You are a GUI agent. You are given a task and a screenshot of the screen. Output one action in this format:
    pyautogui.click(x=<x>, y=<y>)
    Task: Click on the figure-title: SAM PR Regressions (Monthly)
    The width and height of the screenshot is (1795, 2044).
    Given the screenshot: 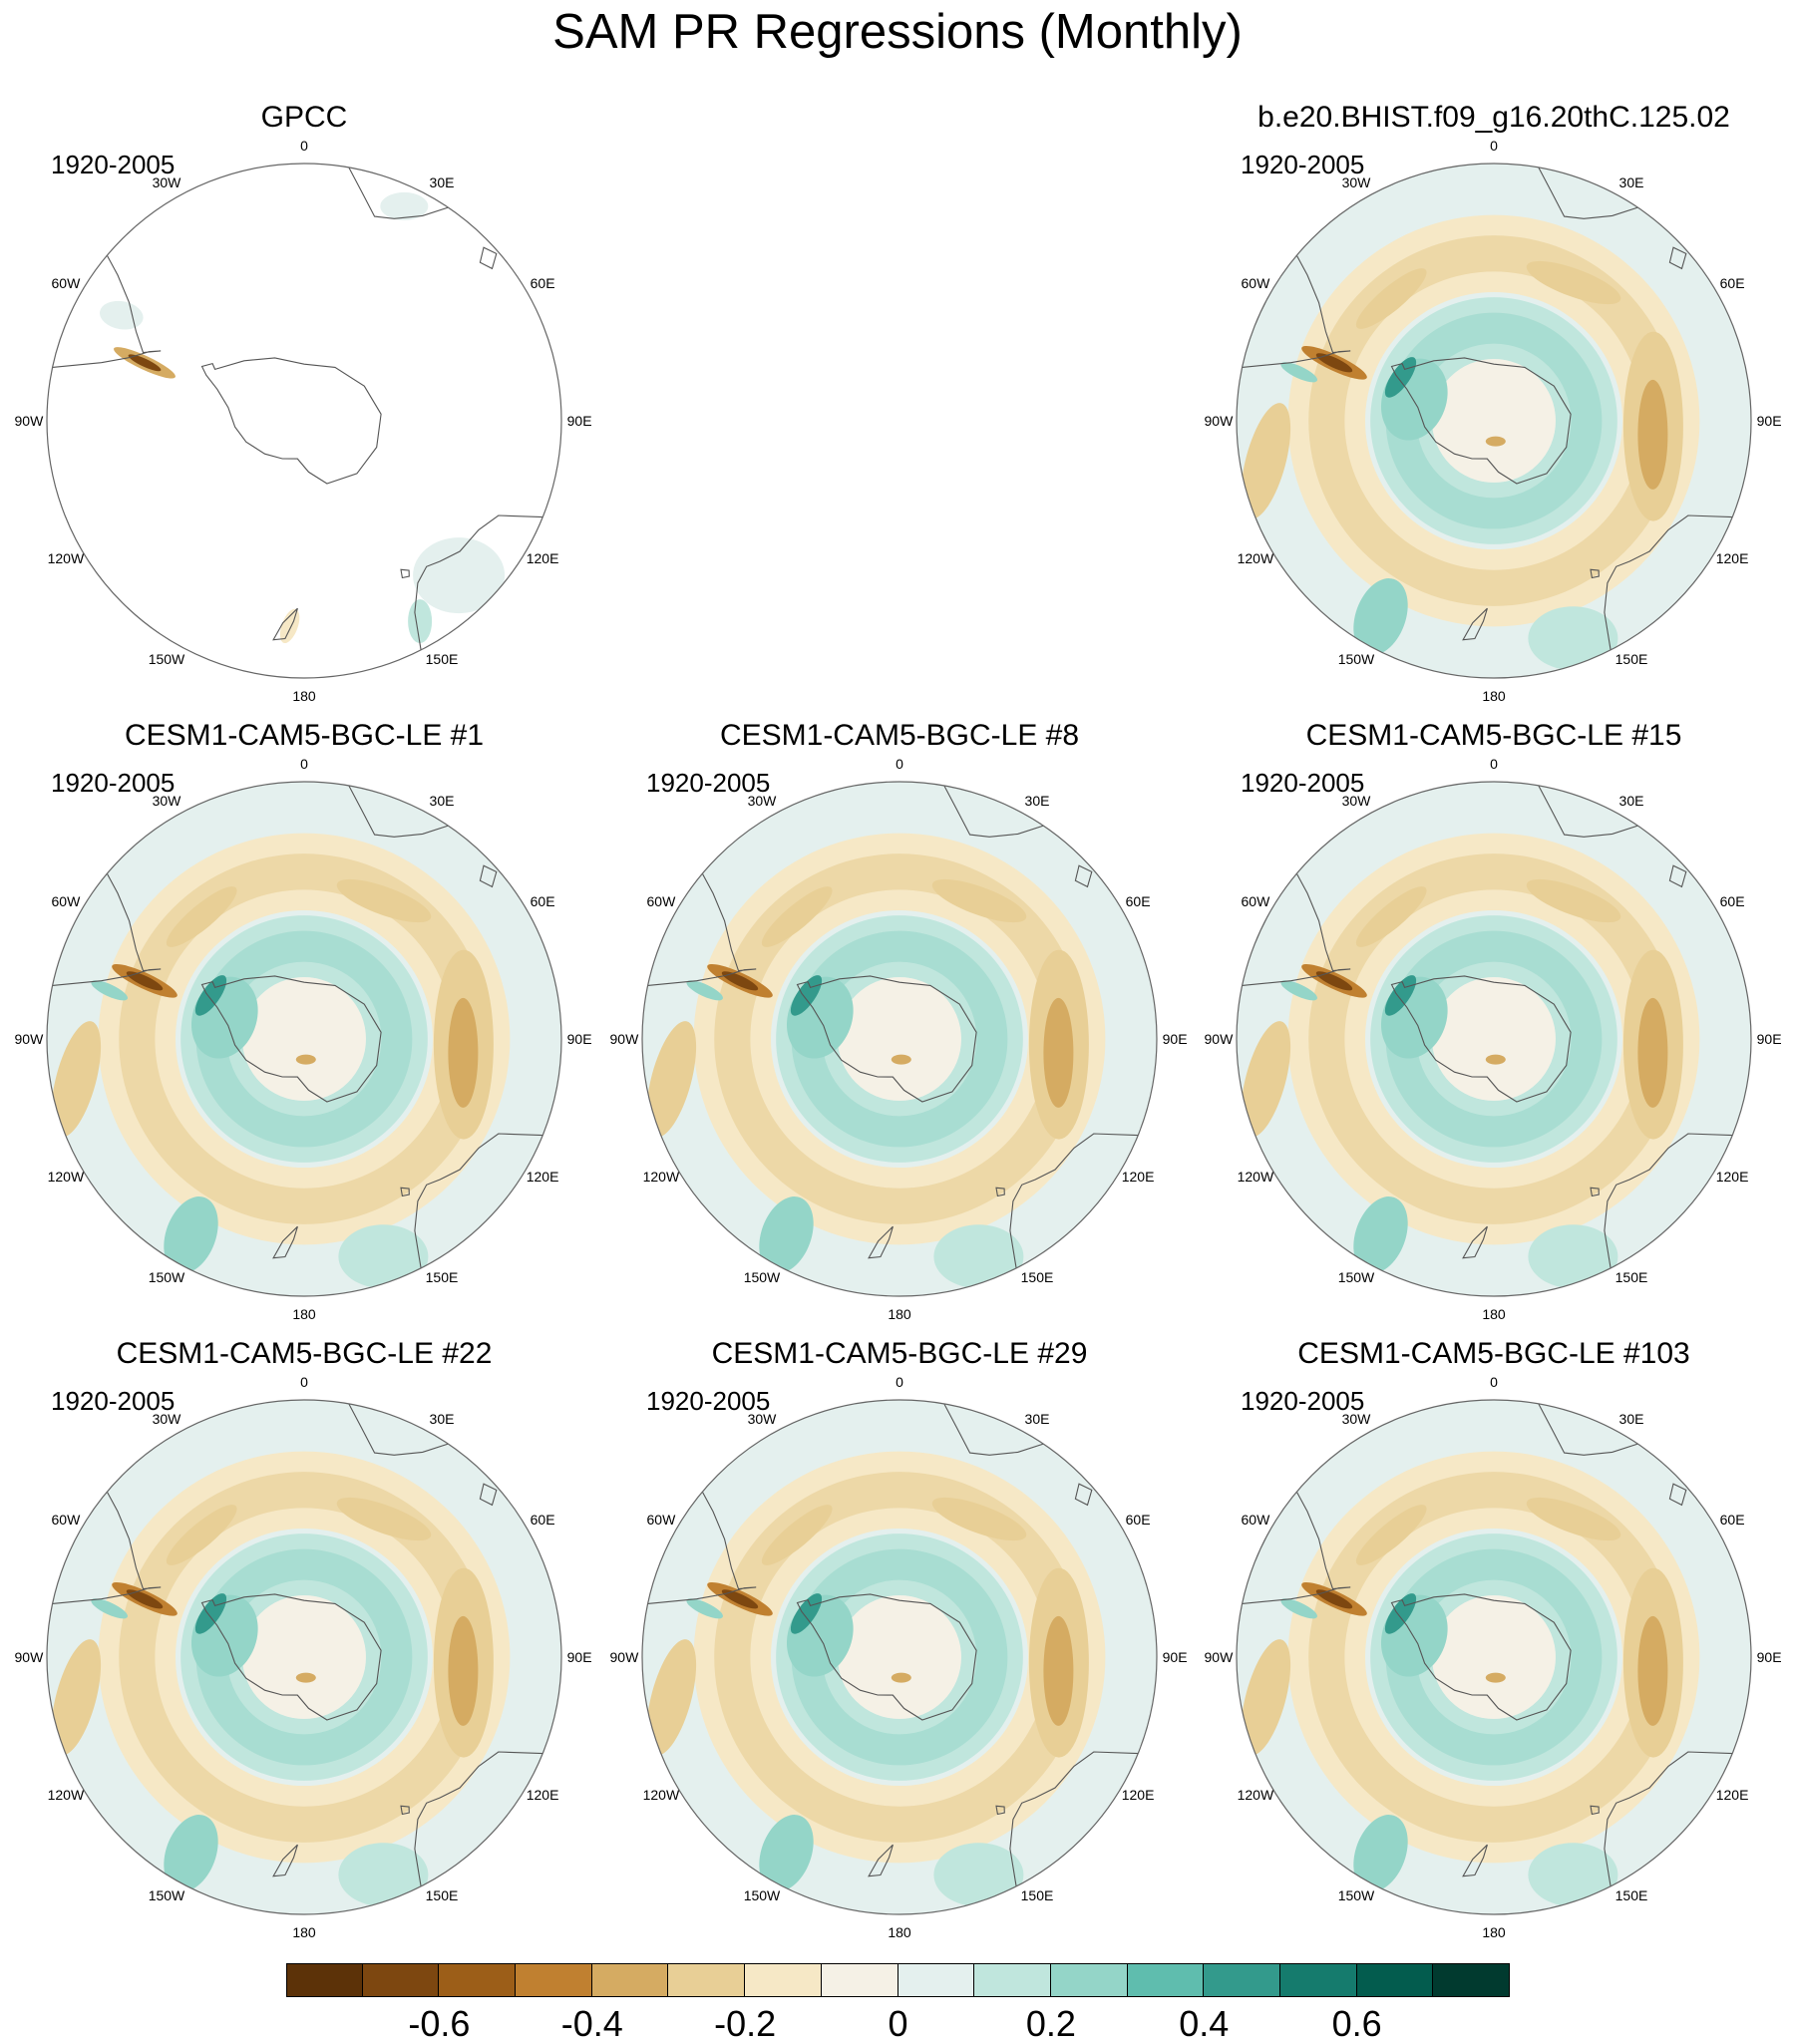 What is the action you would take?
    pyautogui.click(x=897, y=32)
    